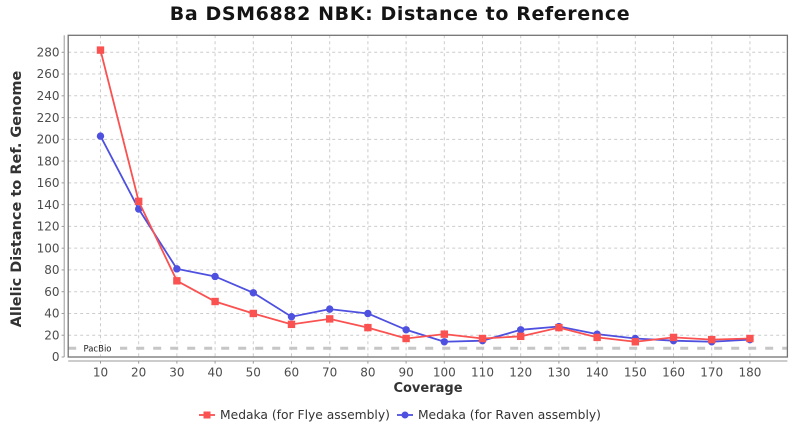 The image size is (800, 430). What do you see at coordinates (48, 227) in the screenshot?
I see `y-tick-label: 120` at bounding box center [48, 227].